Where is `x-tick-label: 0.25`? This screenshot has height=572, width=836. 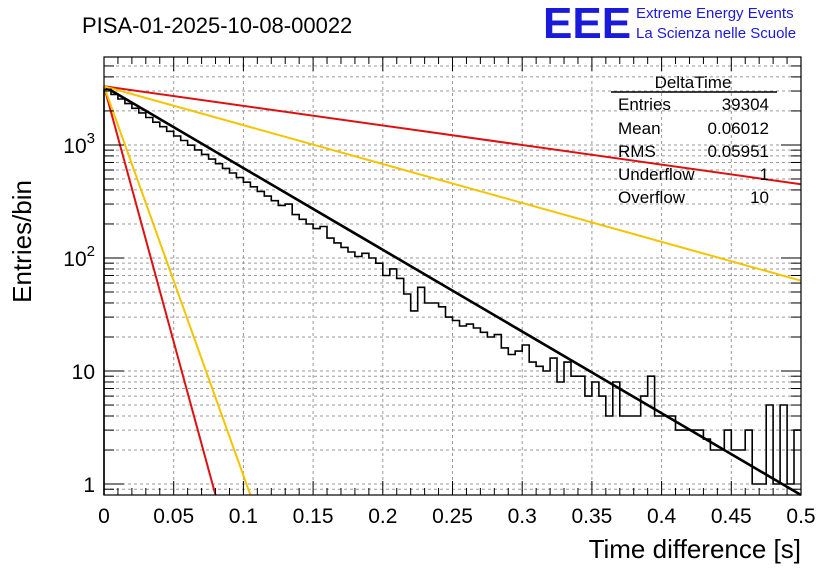
x-tick-label: 0.25 is located at coordinates (452, 516).